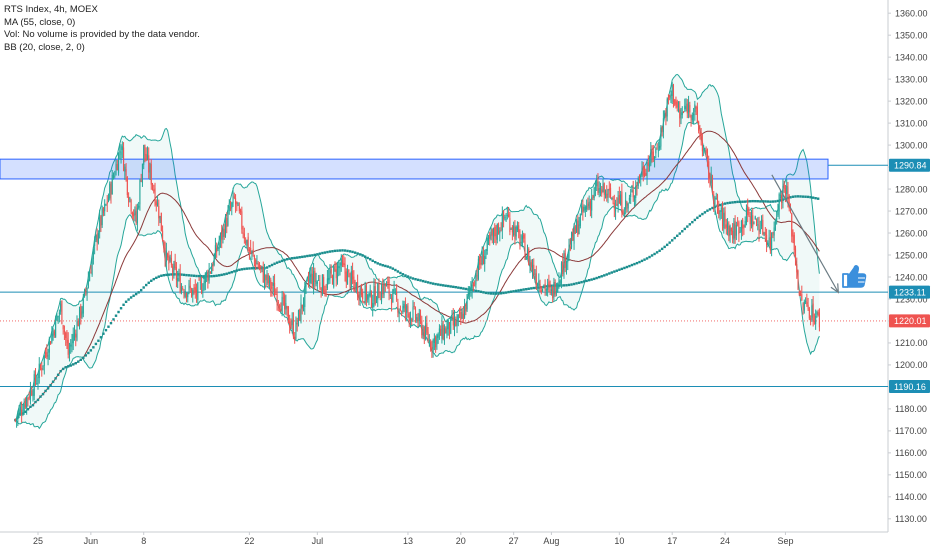  What do you see at coordinates (805, 233) in the screenshot?
I see `trend-arrow-shaft` at bounding box center [805, 233].